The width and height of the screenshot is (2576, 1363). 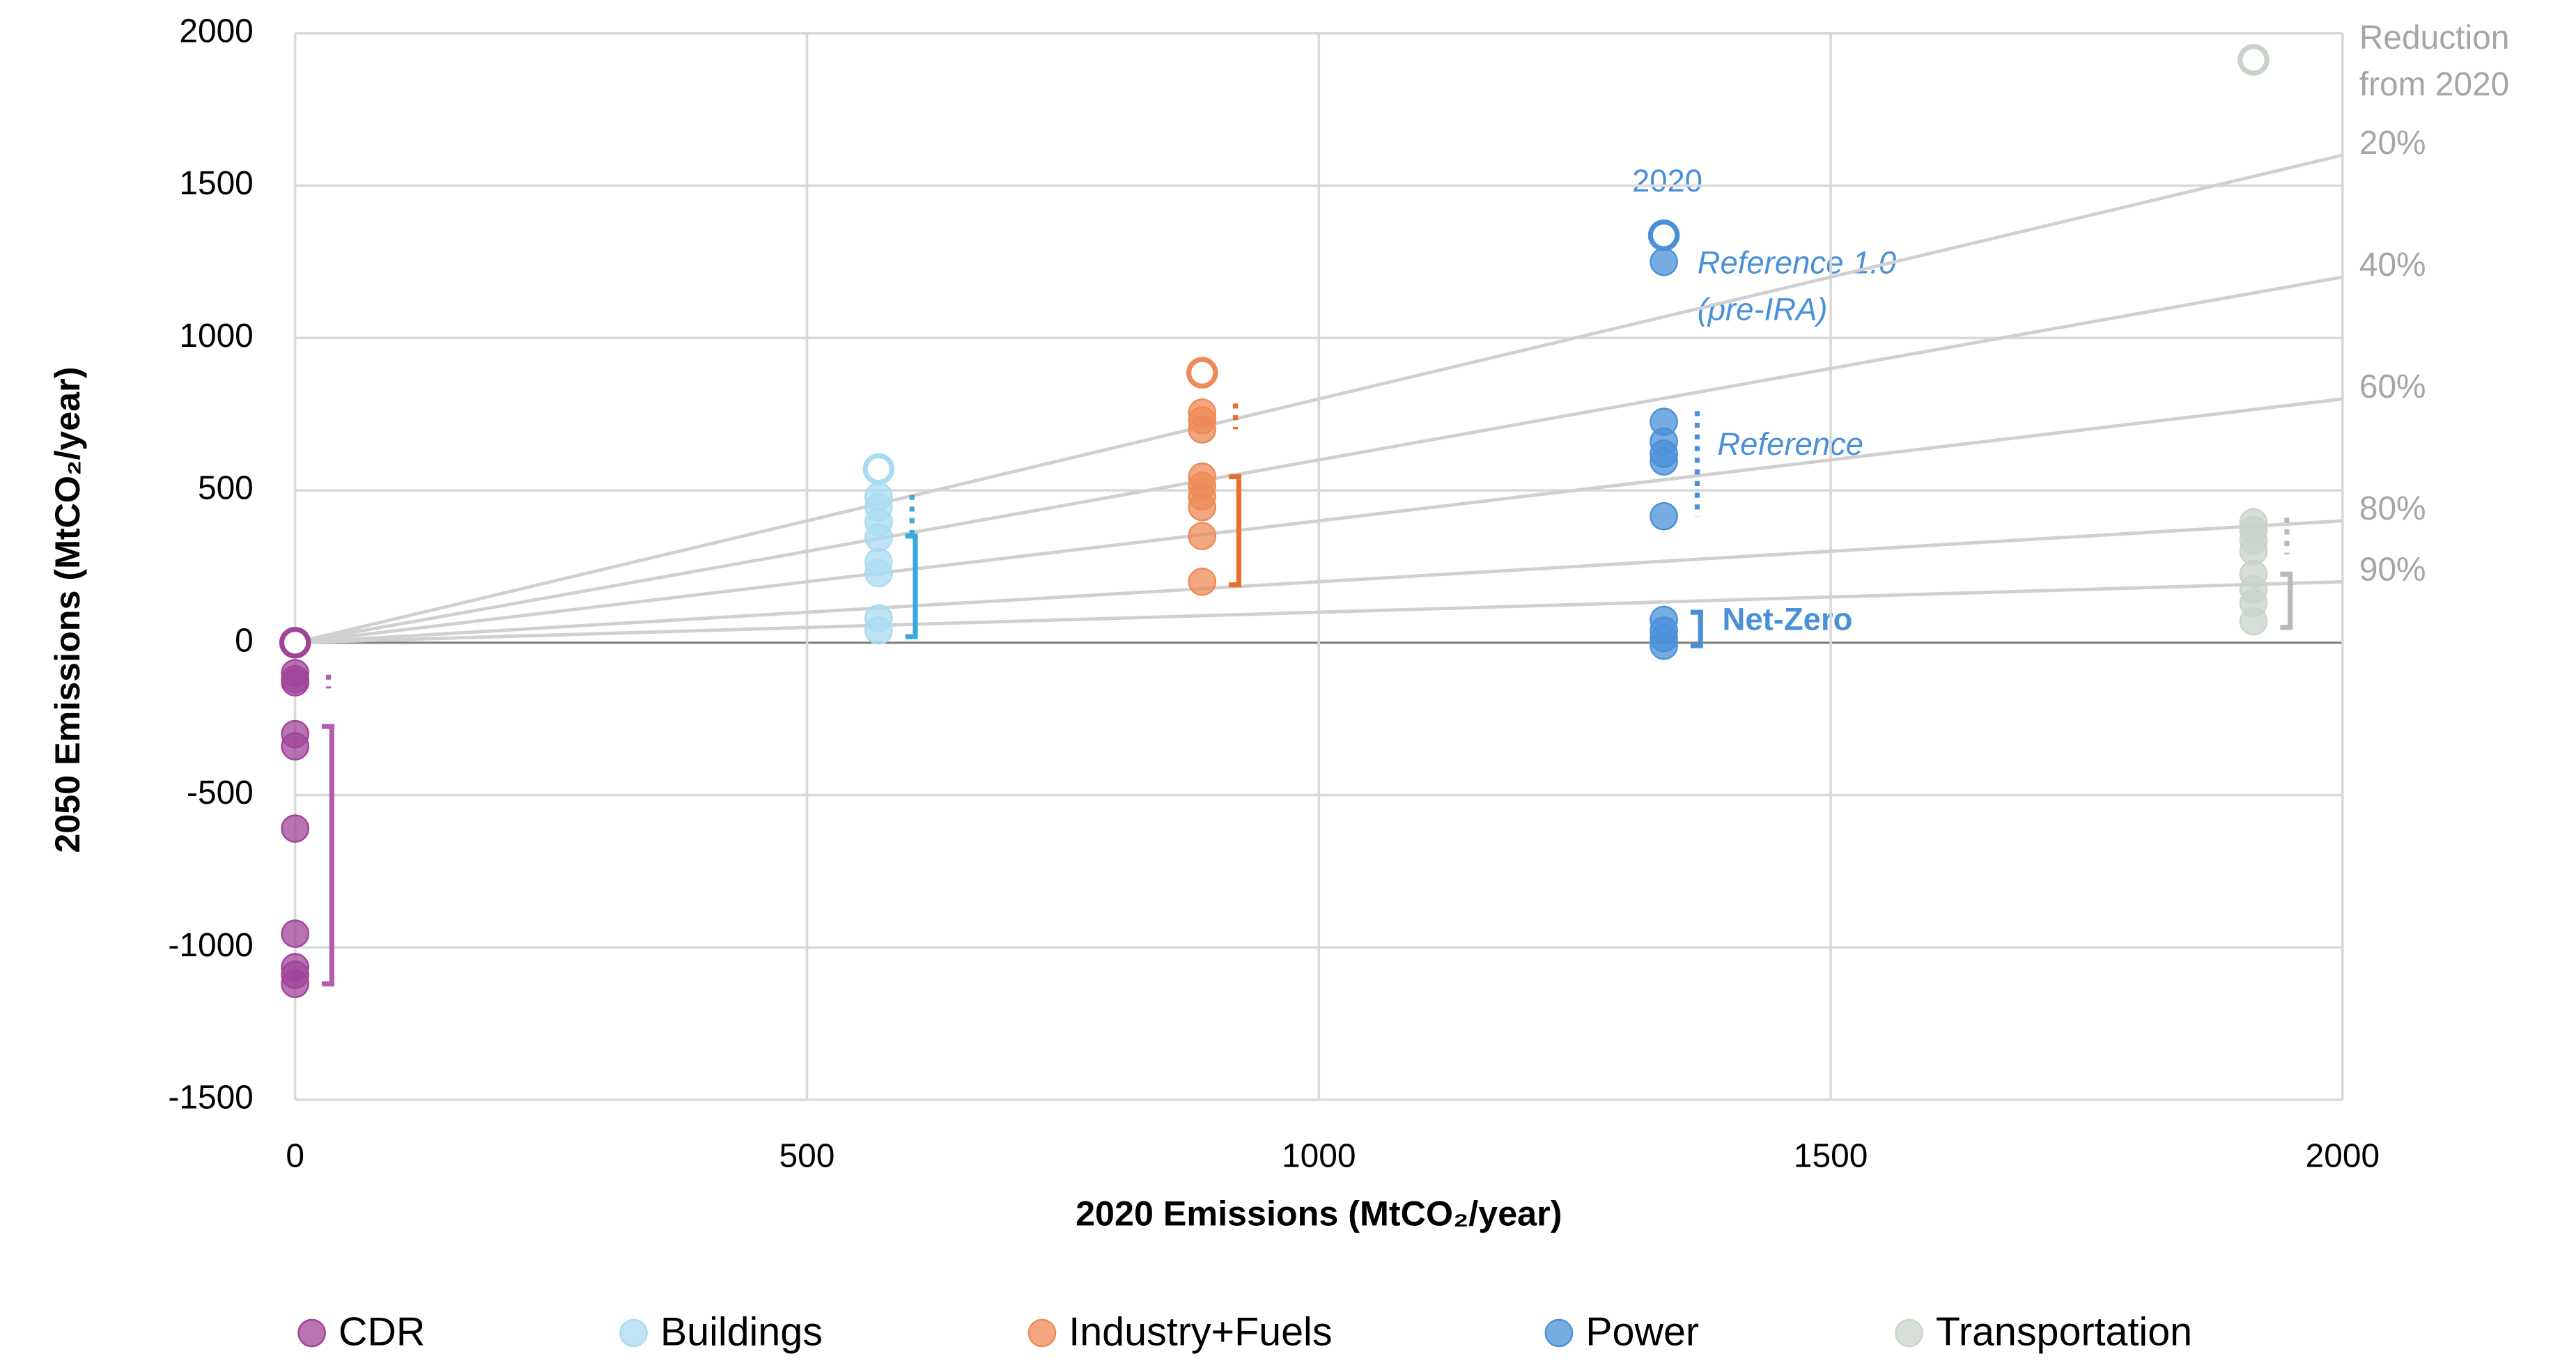 What do you see at coordinates (216, 336) in the screenshot?
I see `y-tick-label: 1000` at bounding box center [216, 336].